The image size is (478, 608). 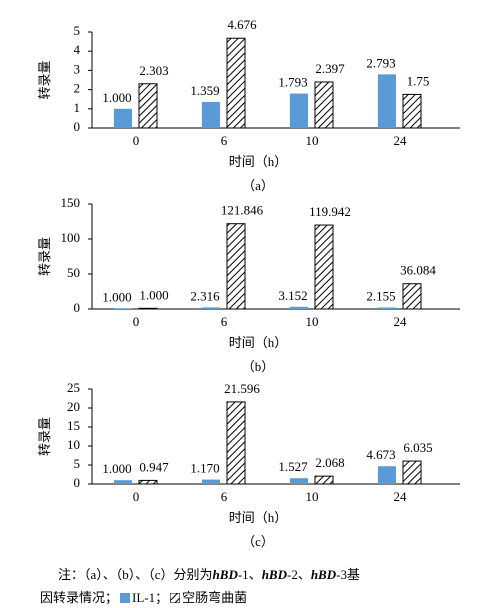 What do you see at coordinates (79, 597) in the screenshot?
I see `note-text: 因转录情况；` at bounding box center [79, 597].